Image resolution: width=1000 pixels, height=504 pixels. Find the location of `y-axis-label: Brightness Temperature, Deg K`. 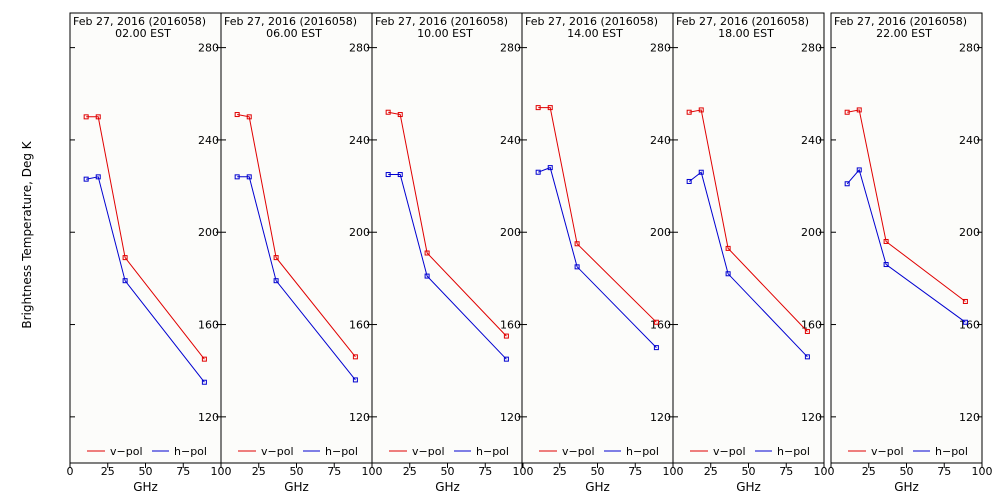

y-axis-label: Brightness Temperature, Deg K is located at coordinates (27, 234).